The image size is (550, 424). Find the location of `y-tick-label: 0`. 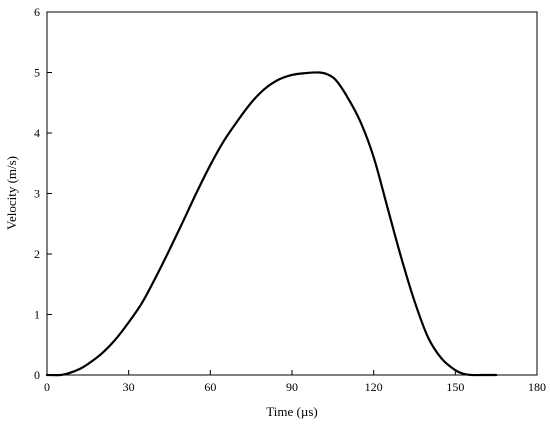

y-tick-label: 0 is located at coordinates (37, 375).